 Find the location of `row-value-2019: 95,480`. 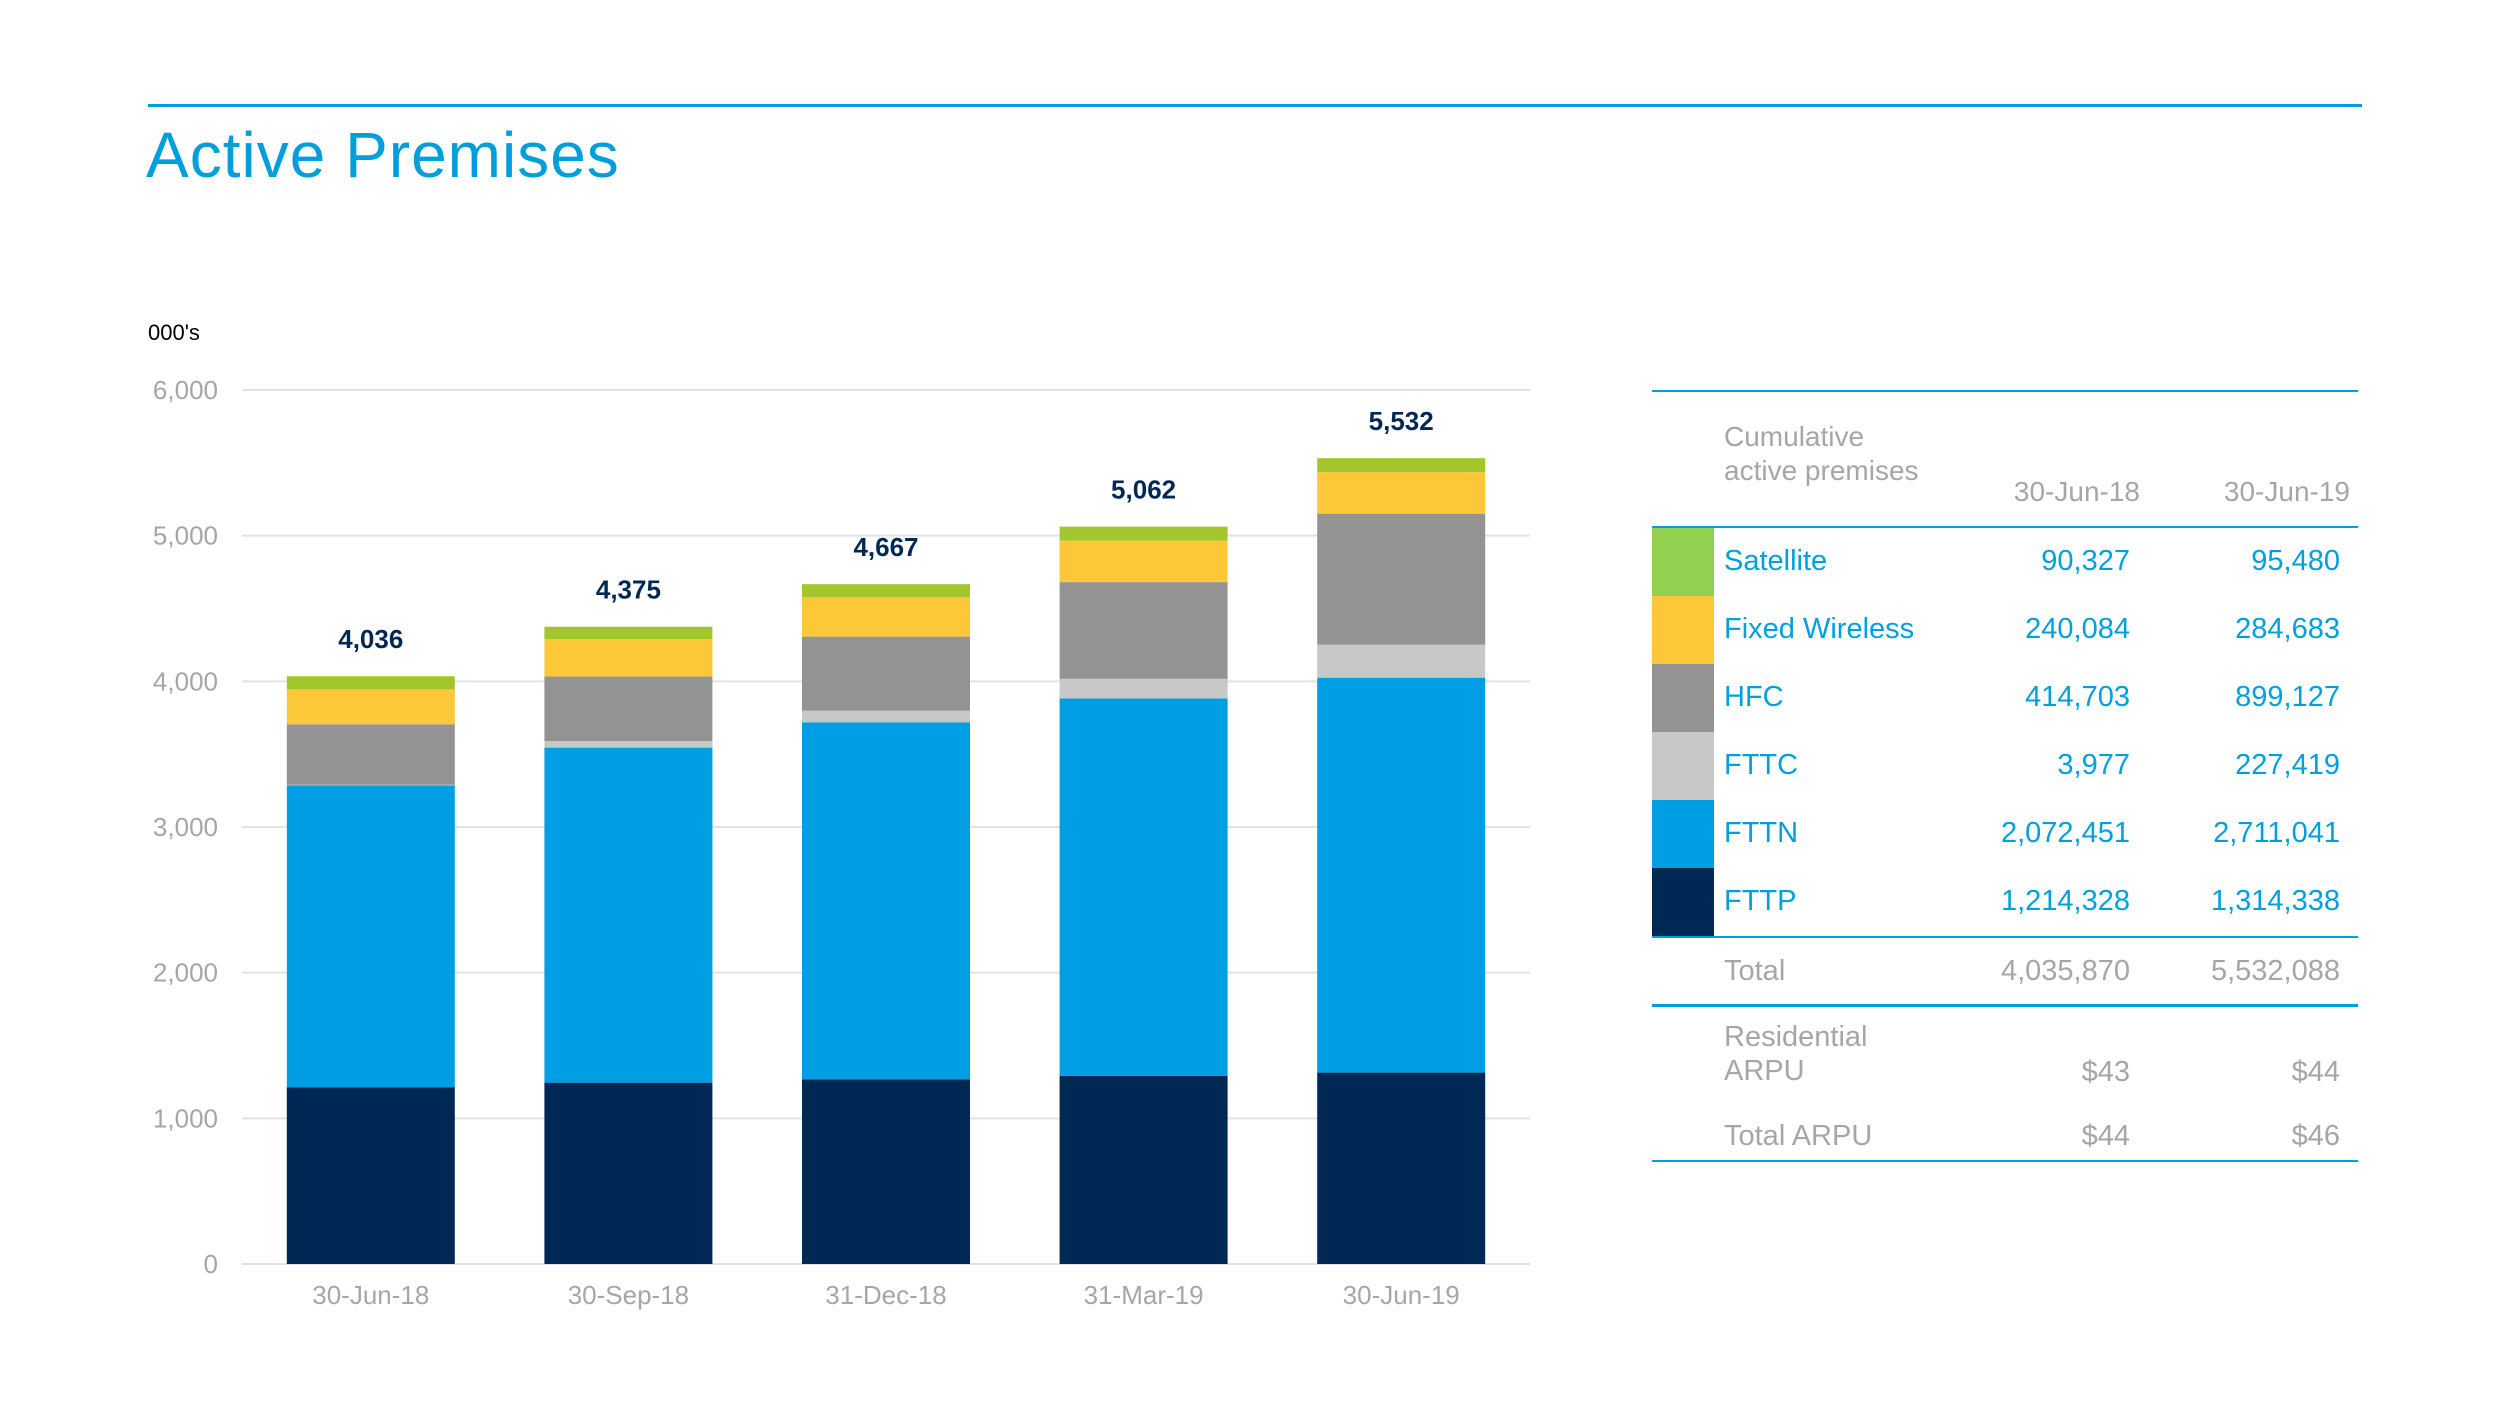

row-value-2019: 95,480 is located at coordinates (2295, 561).